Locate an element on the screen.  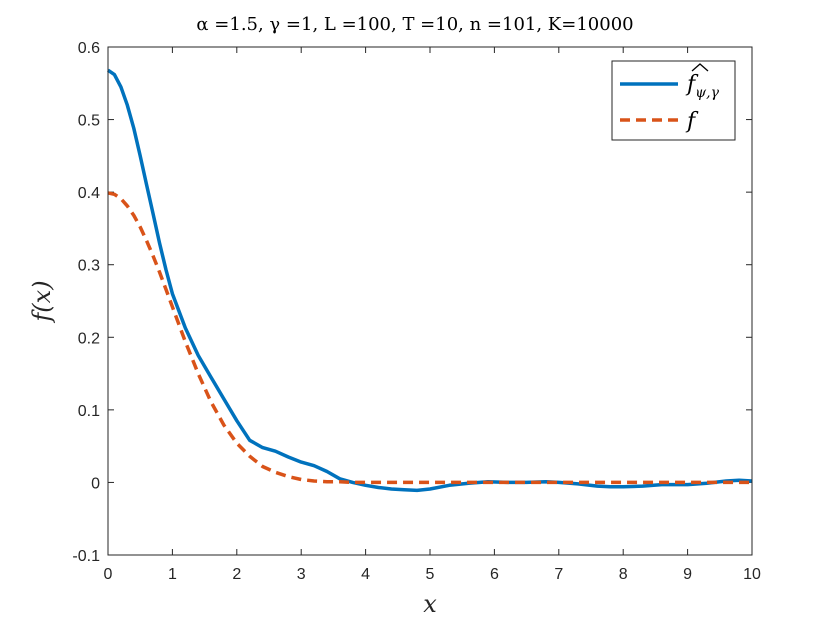
legend-hat-mark is located at coordinates (700, 67).